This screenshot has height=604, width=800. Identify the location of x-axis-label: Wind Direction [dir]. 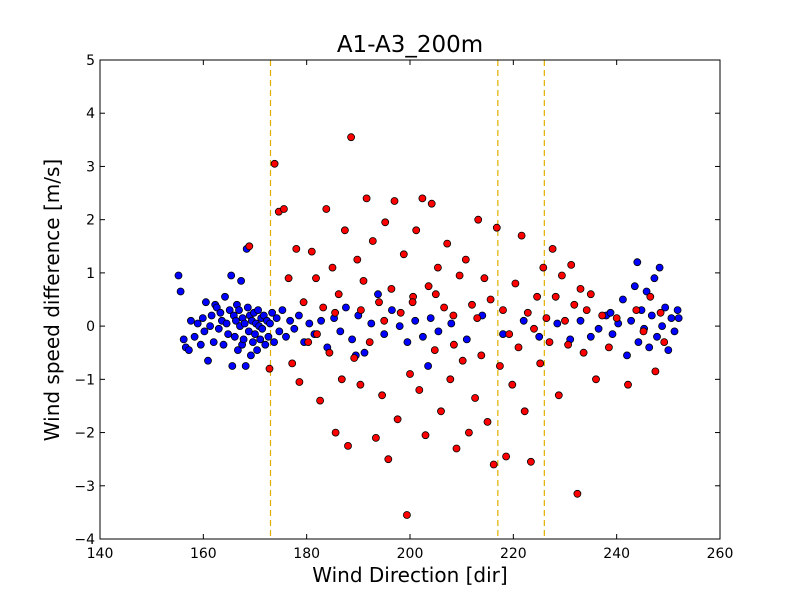
(409, 575).